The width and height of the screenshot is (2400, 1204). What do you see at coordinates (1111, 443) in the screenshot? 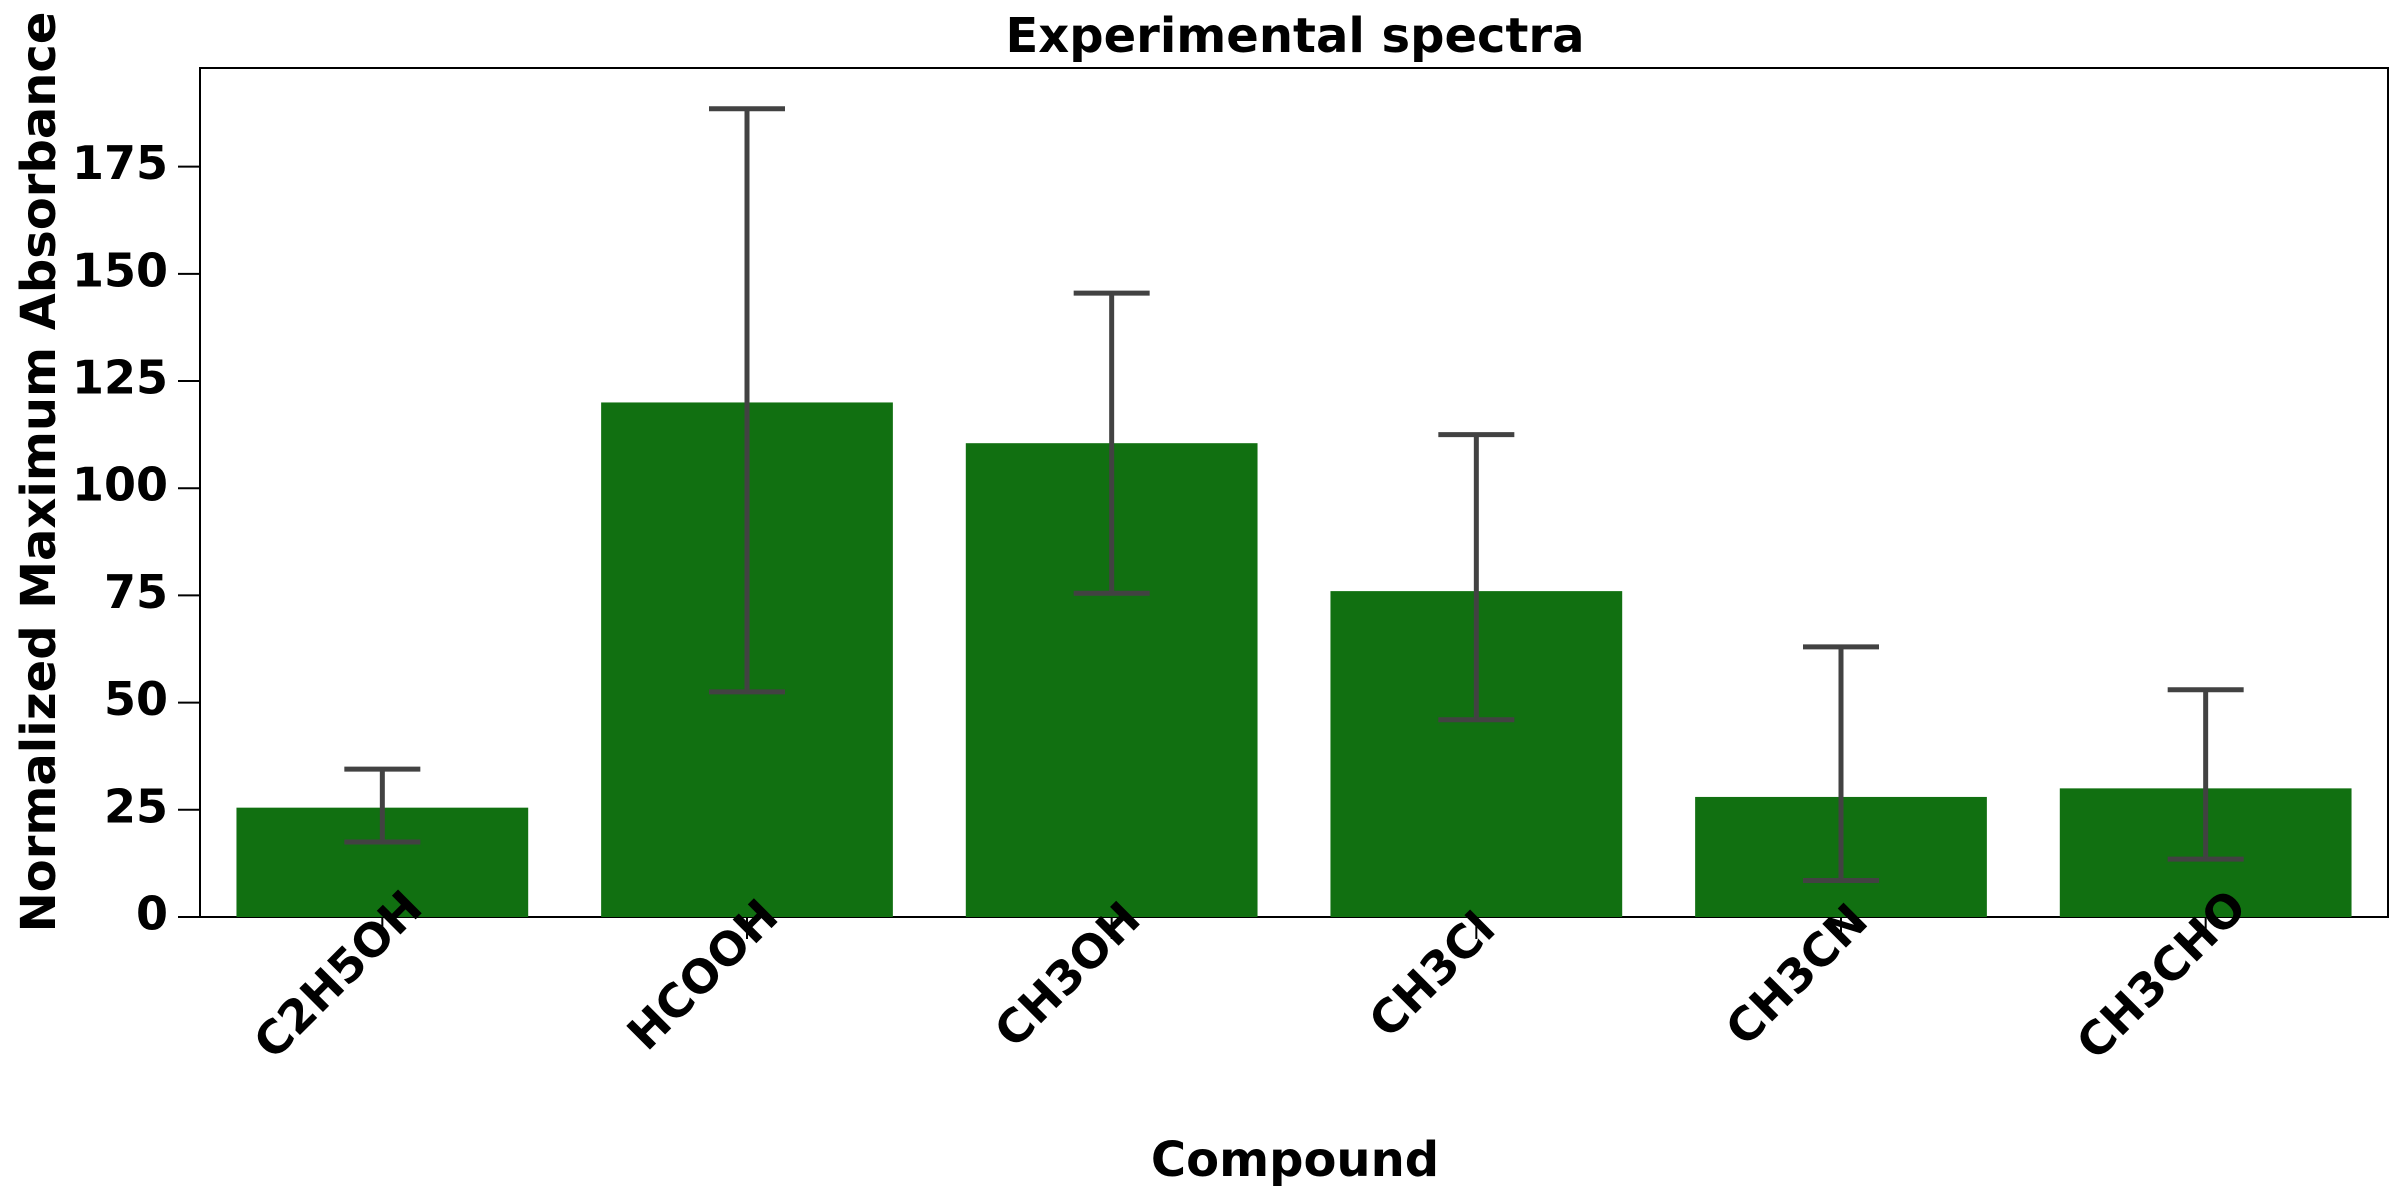
I see `error-bar-ch3oh` at bounding box center [1111, 443].